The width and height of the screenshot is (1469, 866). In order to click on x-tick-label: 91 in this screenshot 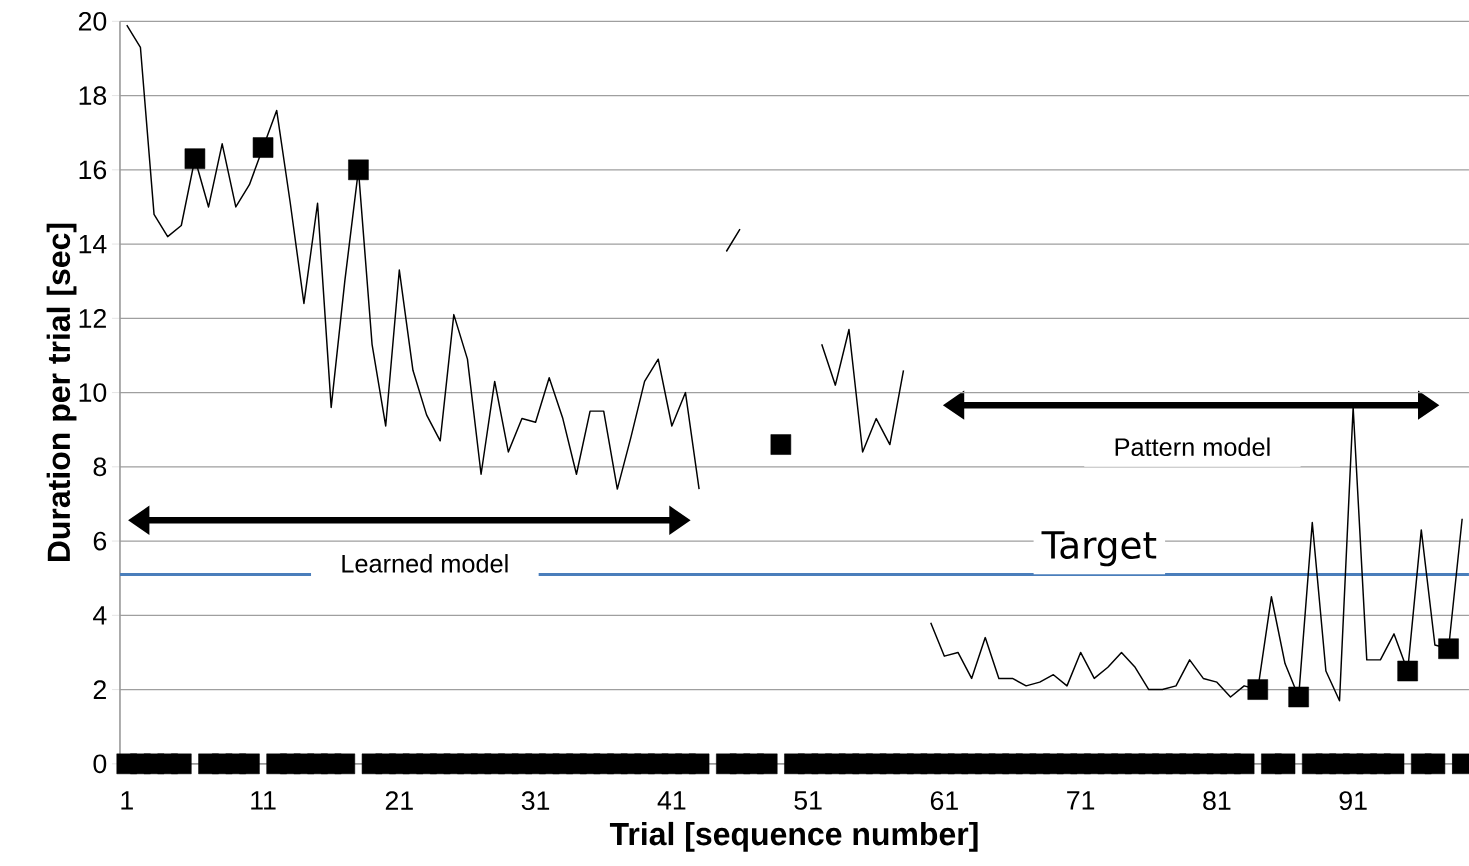, I will do `click(1353, 800)`.